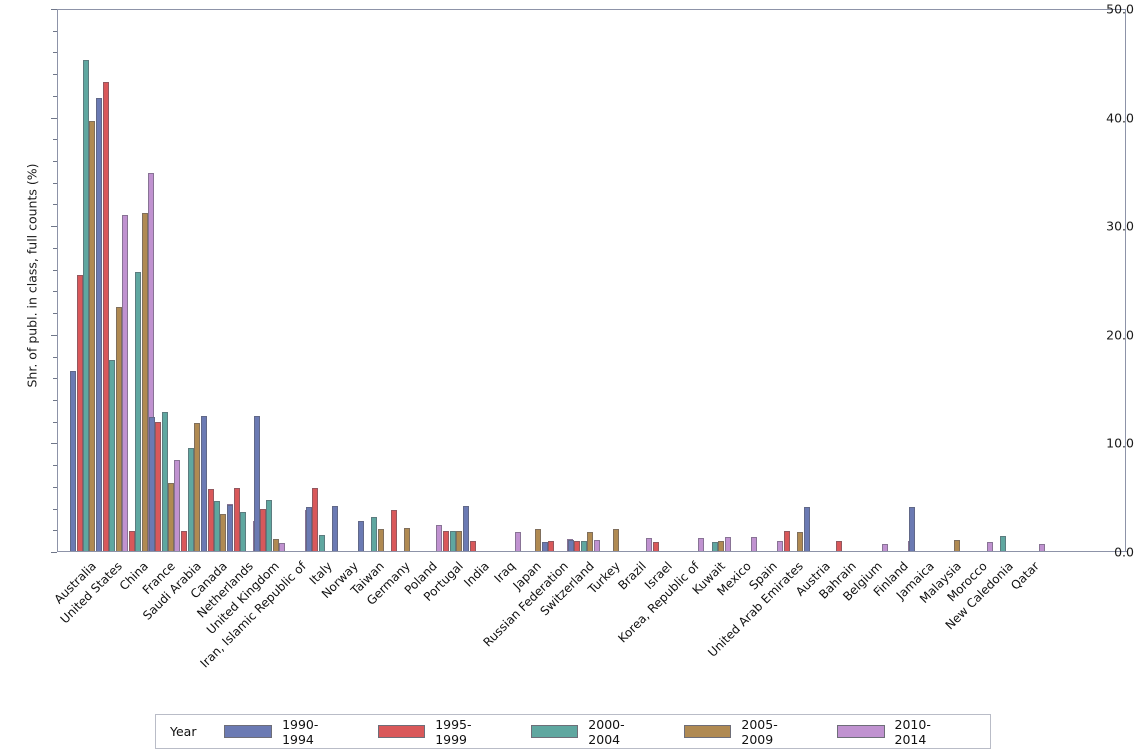 This screenshot has height=756, width=1134. What do you see at coordinates (1120, 9) in the screenshot?
I see `y-tick-label: 50.0` at bounding box center [1120, 9].